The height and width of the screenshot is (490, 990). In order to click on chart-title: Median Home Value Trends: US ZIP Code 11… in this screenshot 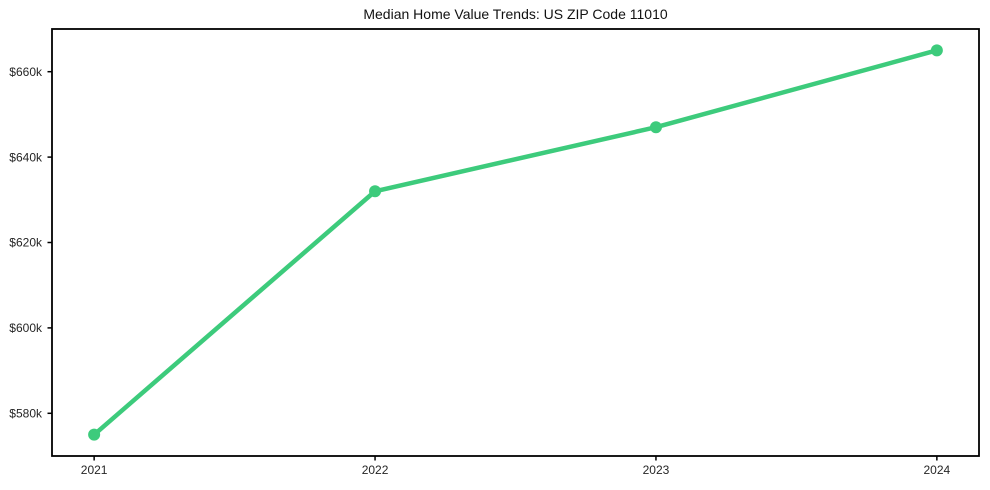, I will do `click(515, 14)`.